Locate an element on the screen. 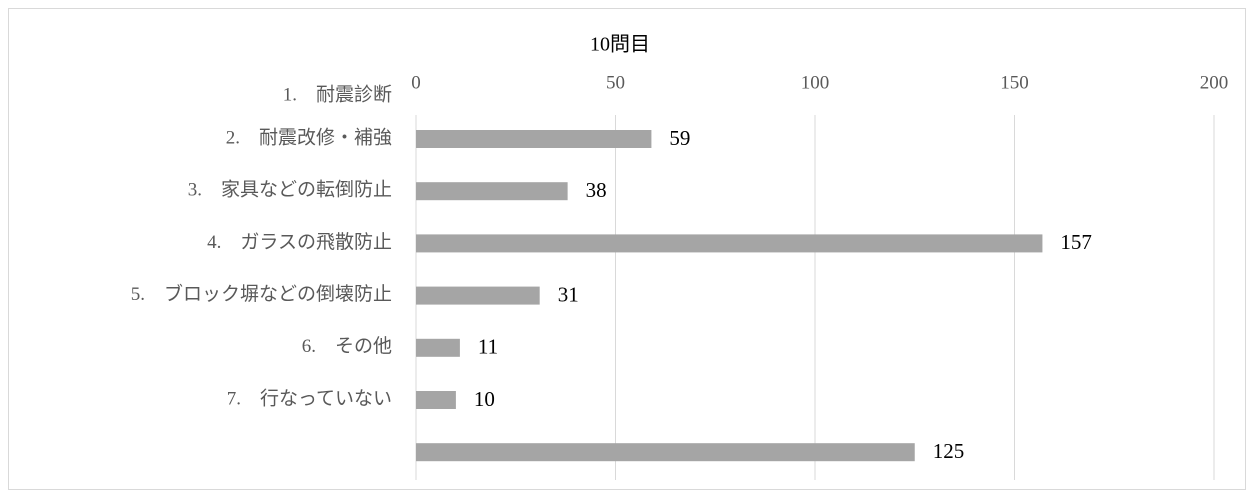 This screenshot has height=497, width=1254. value-label: 31 is located at coordinates (568, 294).